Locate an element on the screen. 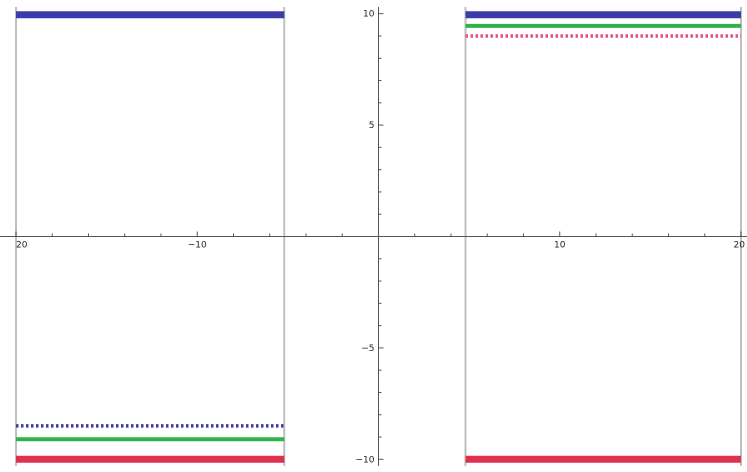 Image resolution: width=747 pixels, height=472 pixels. x-tick-label-2: −10 is located at coordinates (197, 246).